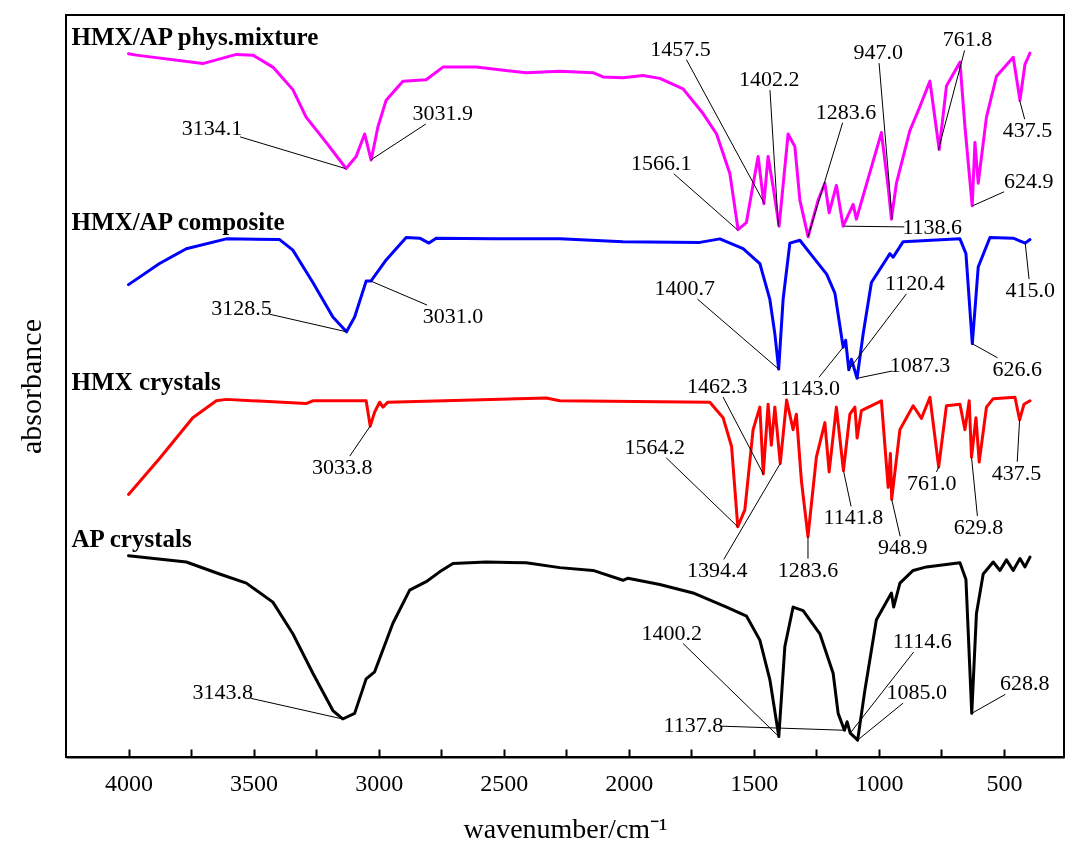  What do you see at coordinates (978, 527) in the screenshot?
I see `annotation: 629.8` at bounding box center [978, 527].